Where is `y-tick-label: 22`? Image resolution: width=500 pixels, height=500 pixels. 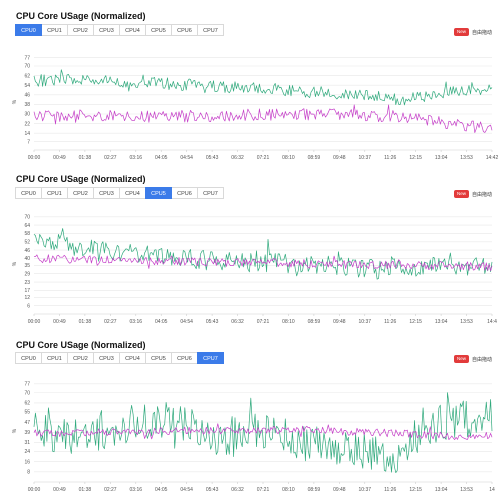
y-tick-label: 22 is located at coordinates (27, 124).